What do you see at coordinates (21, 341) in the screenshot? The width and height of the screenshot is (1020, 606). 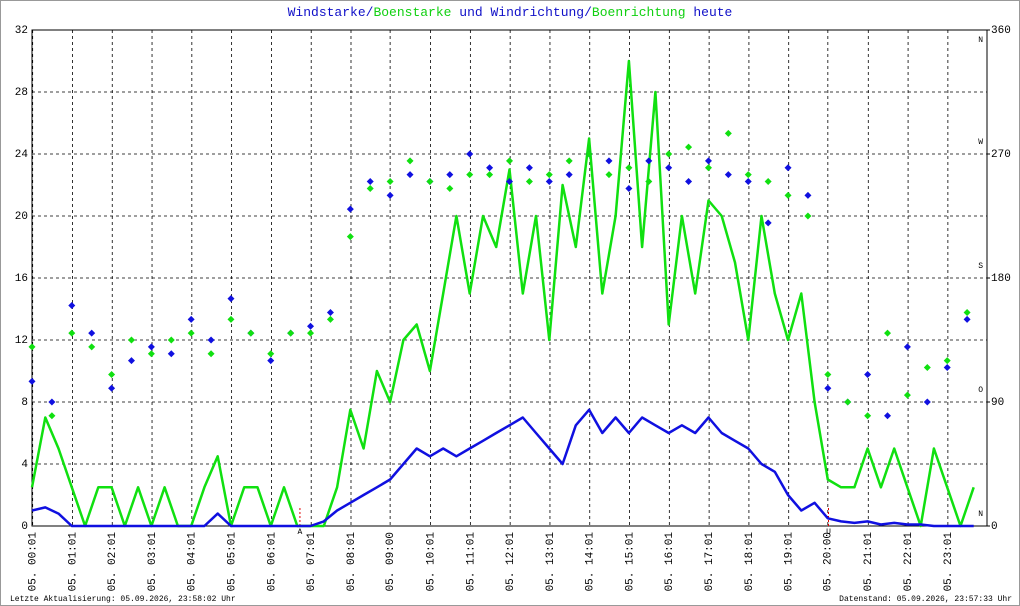 I see `y-tick-label: 12` at bounding box center [21, 341].